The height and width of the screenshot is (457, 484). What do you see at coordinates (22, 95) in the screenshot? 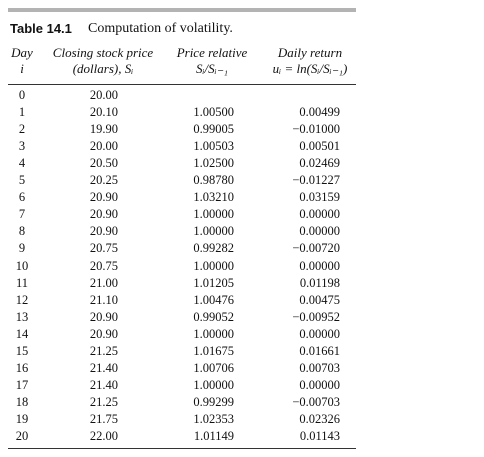
I see `day-cell: 0` at bounding box center [22, 95].